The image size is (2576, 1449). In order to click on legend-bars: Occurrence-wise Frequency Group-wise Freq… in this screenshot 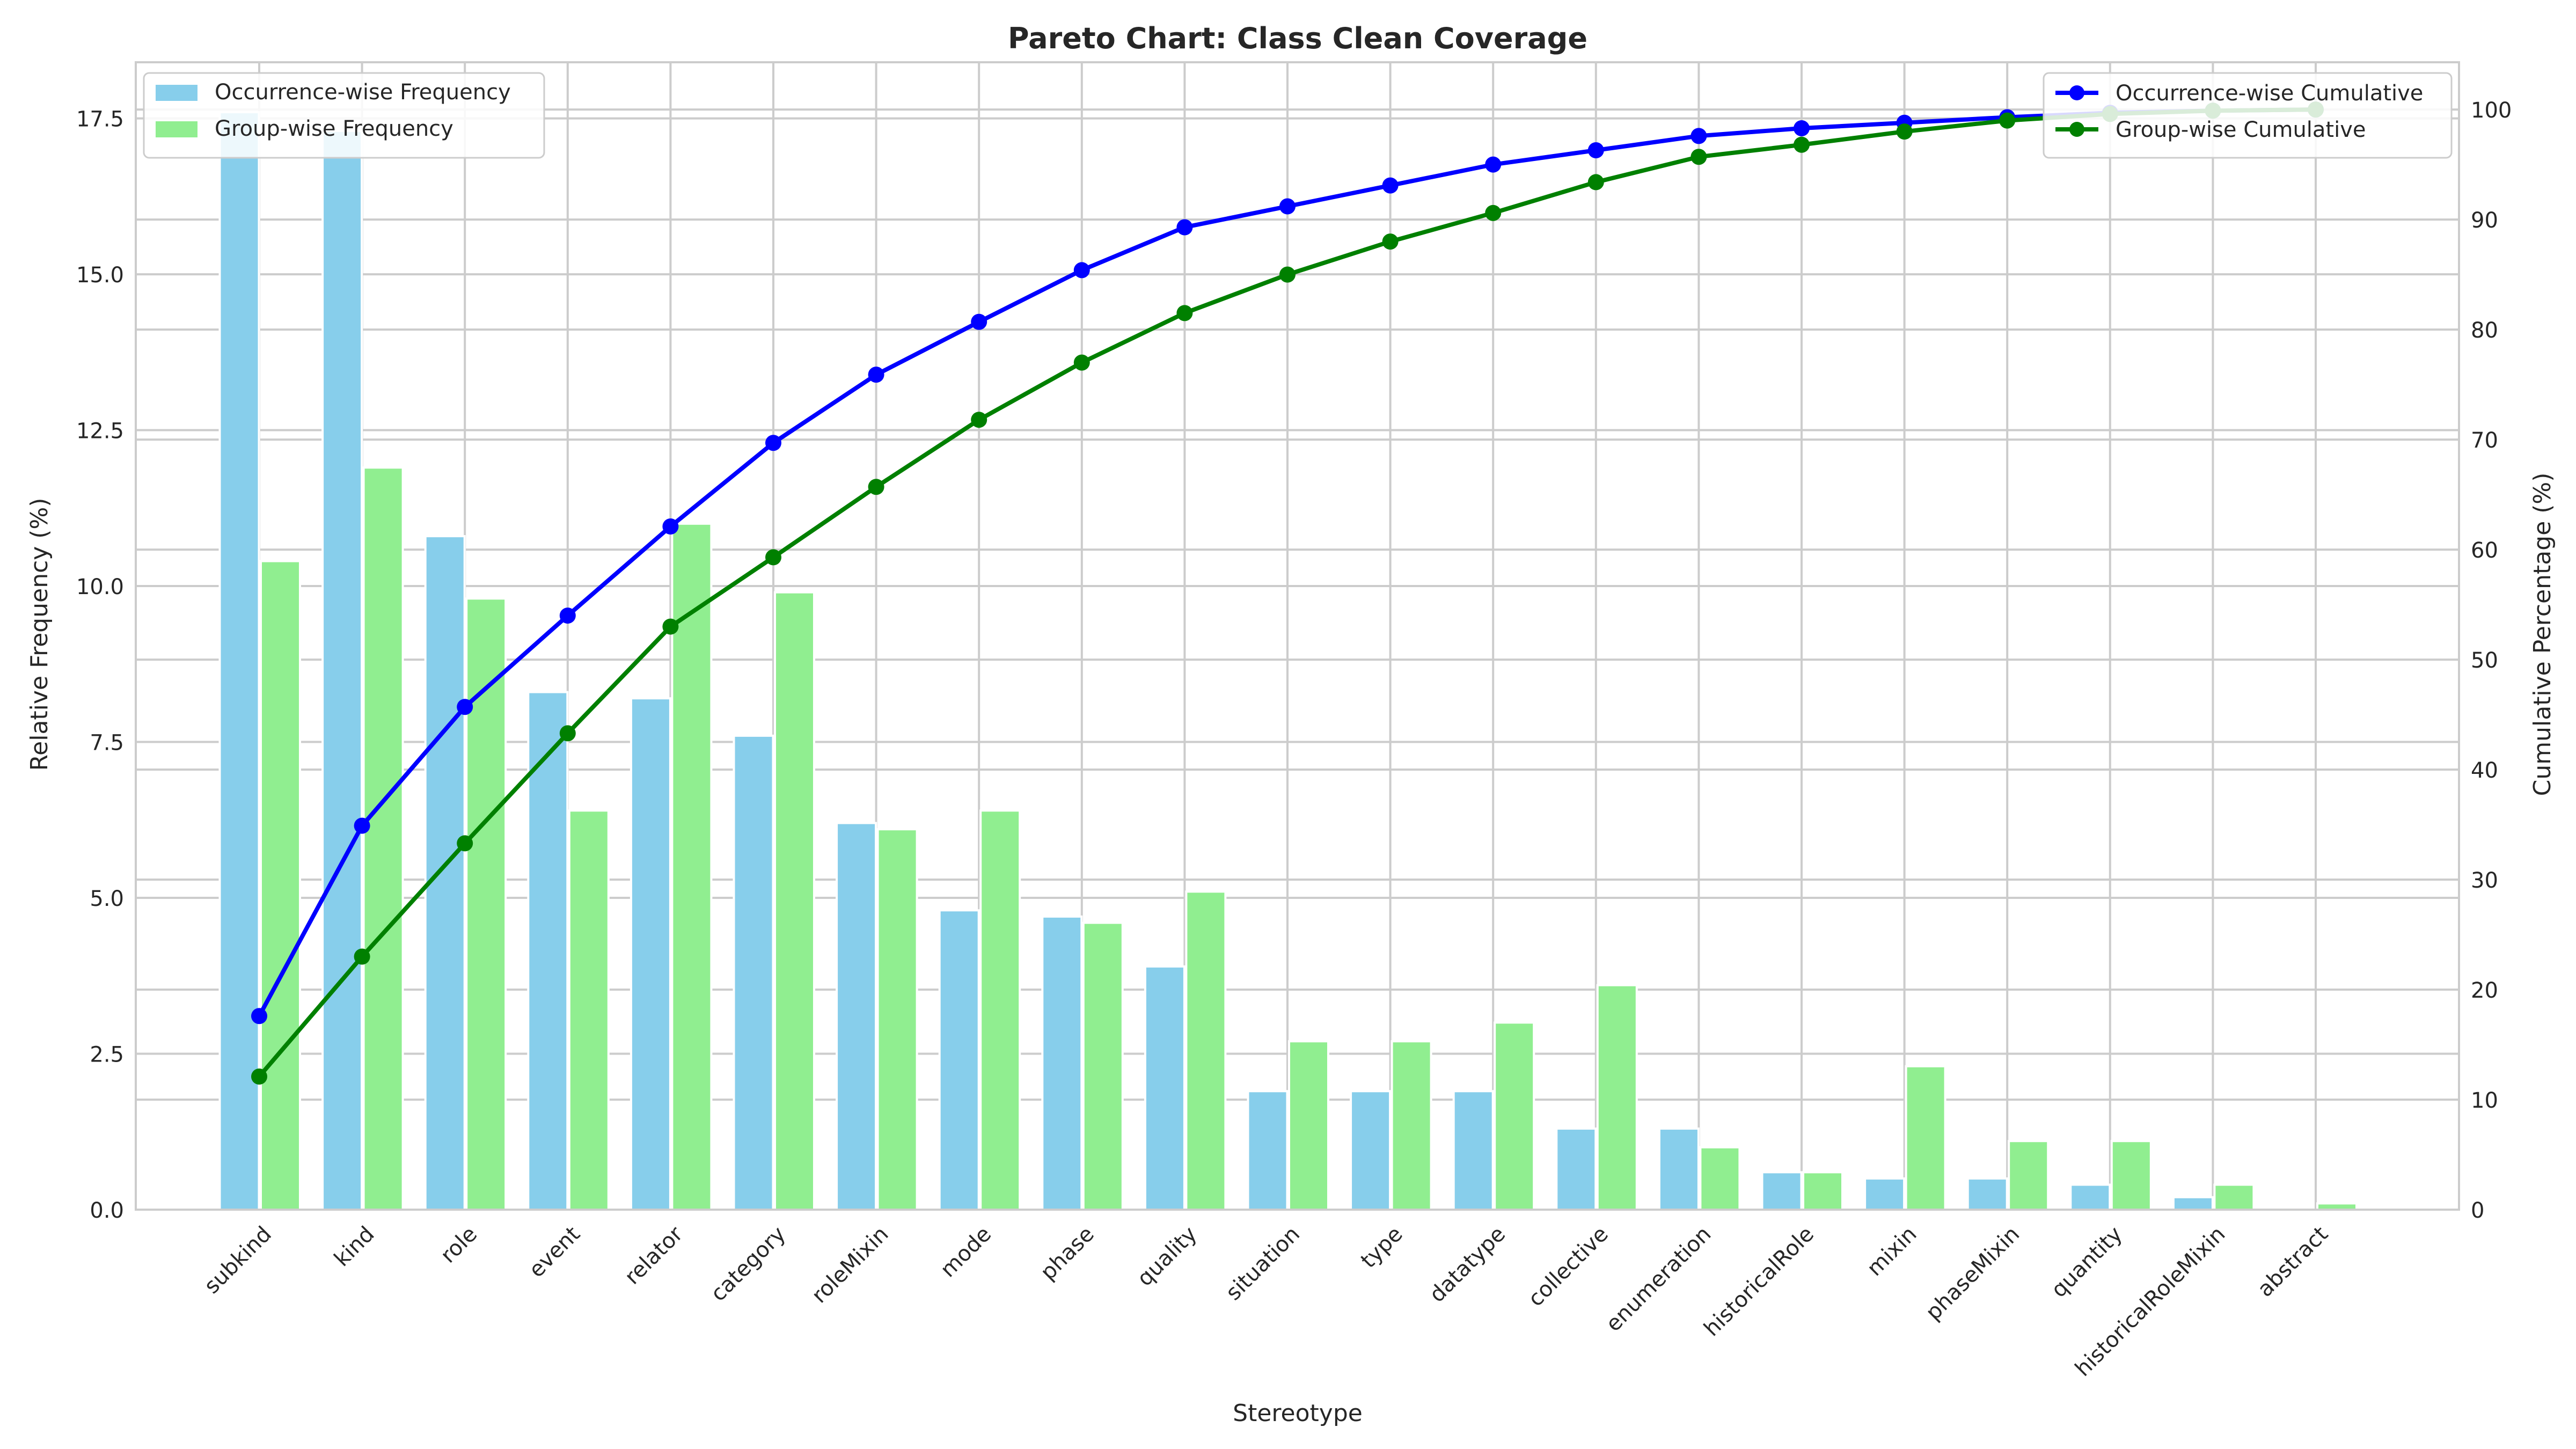, I will do `click(344, 115)`.